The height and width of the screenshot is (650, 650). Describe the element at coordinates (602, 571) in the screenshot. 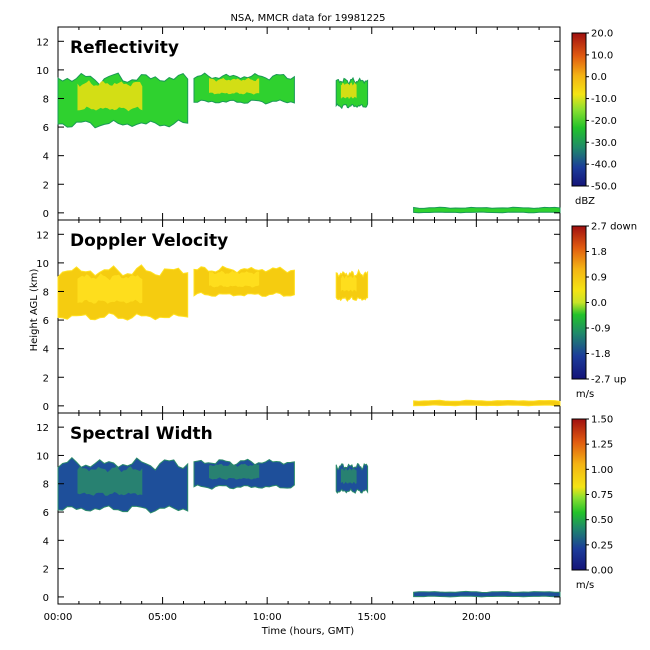

I see `colorbar-tick-label: 0.00` at that location.